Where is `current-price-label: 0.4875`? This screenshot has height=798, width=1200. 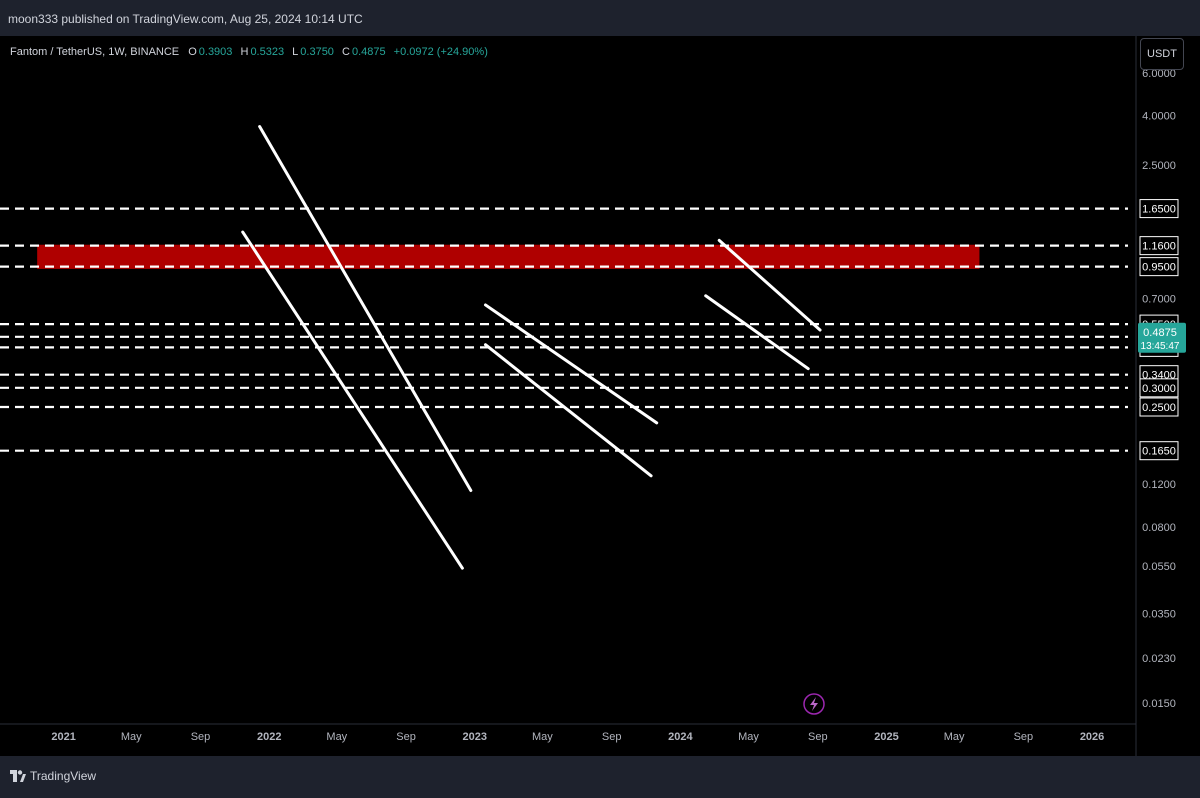
current-price-label: 0.4875 is located at coordinates (1160, 333).